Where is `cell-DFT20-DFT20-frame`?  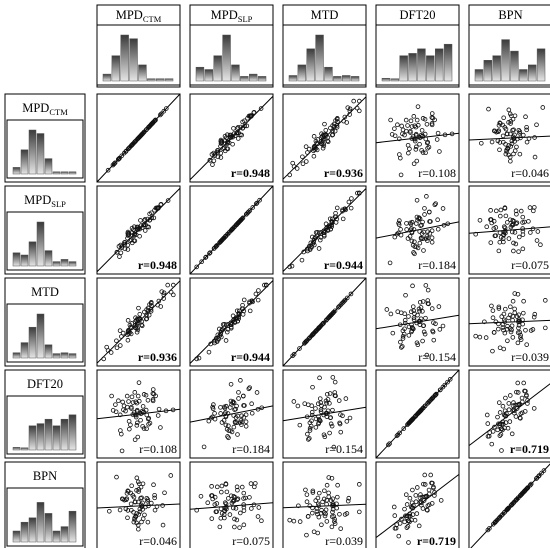
cell-DFT20-DFT20-frame is located at coordinates (417, 414).